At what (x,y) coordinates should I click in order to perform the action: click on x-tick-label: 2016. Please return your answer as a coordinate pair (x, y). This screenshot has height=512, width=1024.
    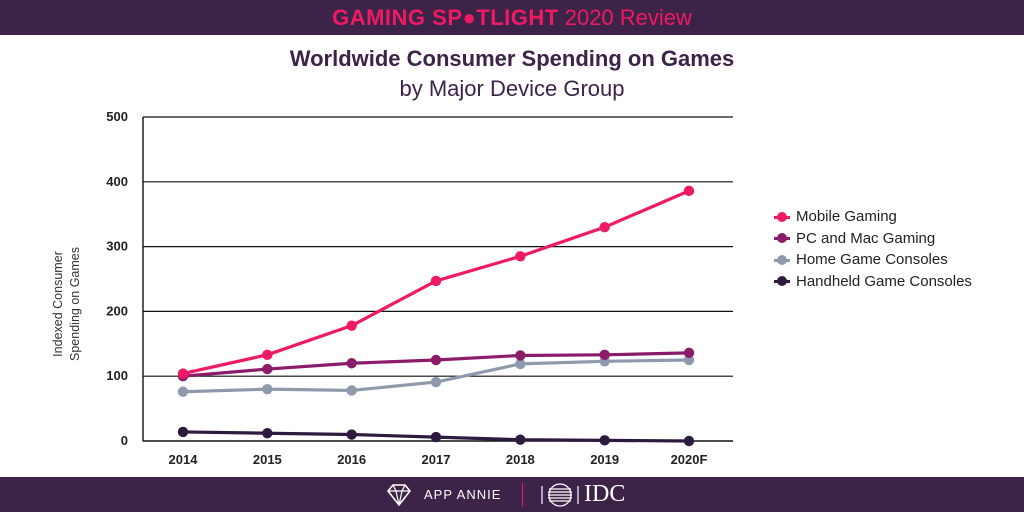
    Looking at the image, I should click on (351, 459).